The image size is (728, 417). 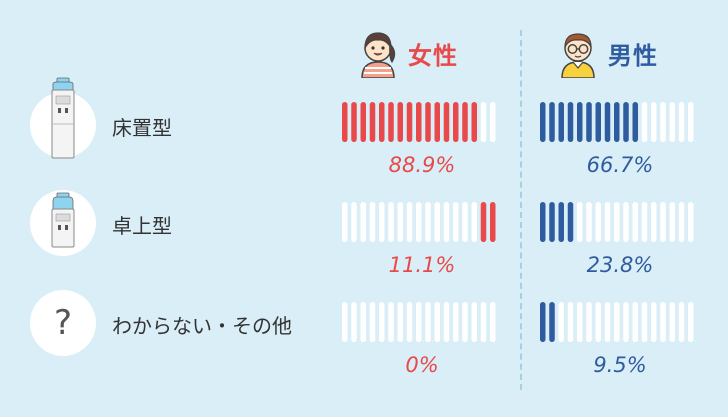 I want to click on value-label-male-tabletop: 23.8%, so click(x=620, y=265).